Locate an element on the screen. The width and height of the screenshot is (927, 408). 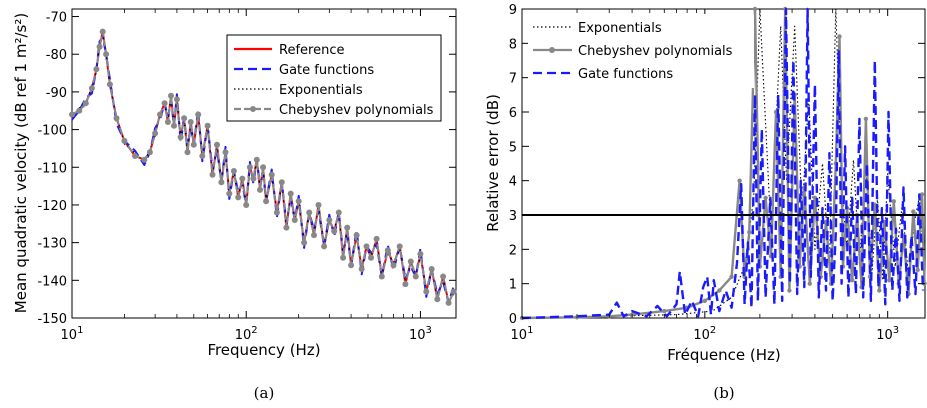
chart-a-ylabel: Mean quadratic velocity (dB ref 1 m²/s²) is located at coordinates (21, 163).